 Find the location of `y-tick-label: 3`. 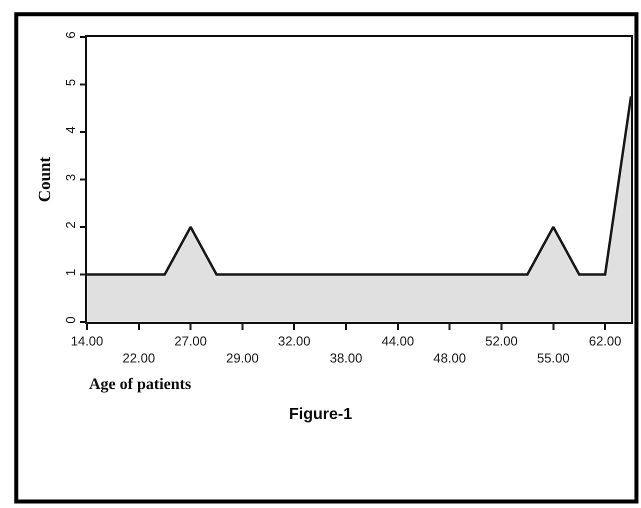

y-tick-label: 3 is located at coordinates (70, 178).